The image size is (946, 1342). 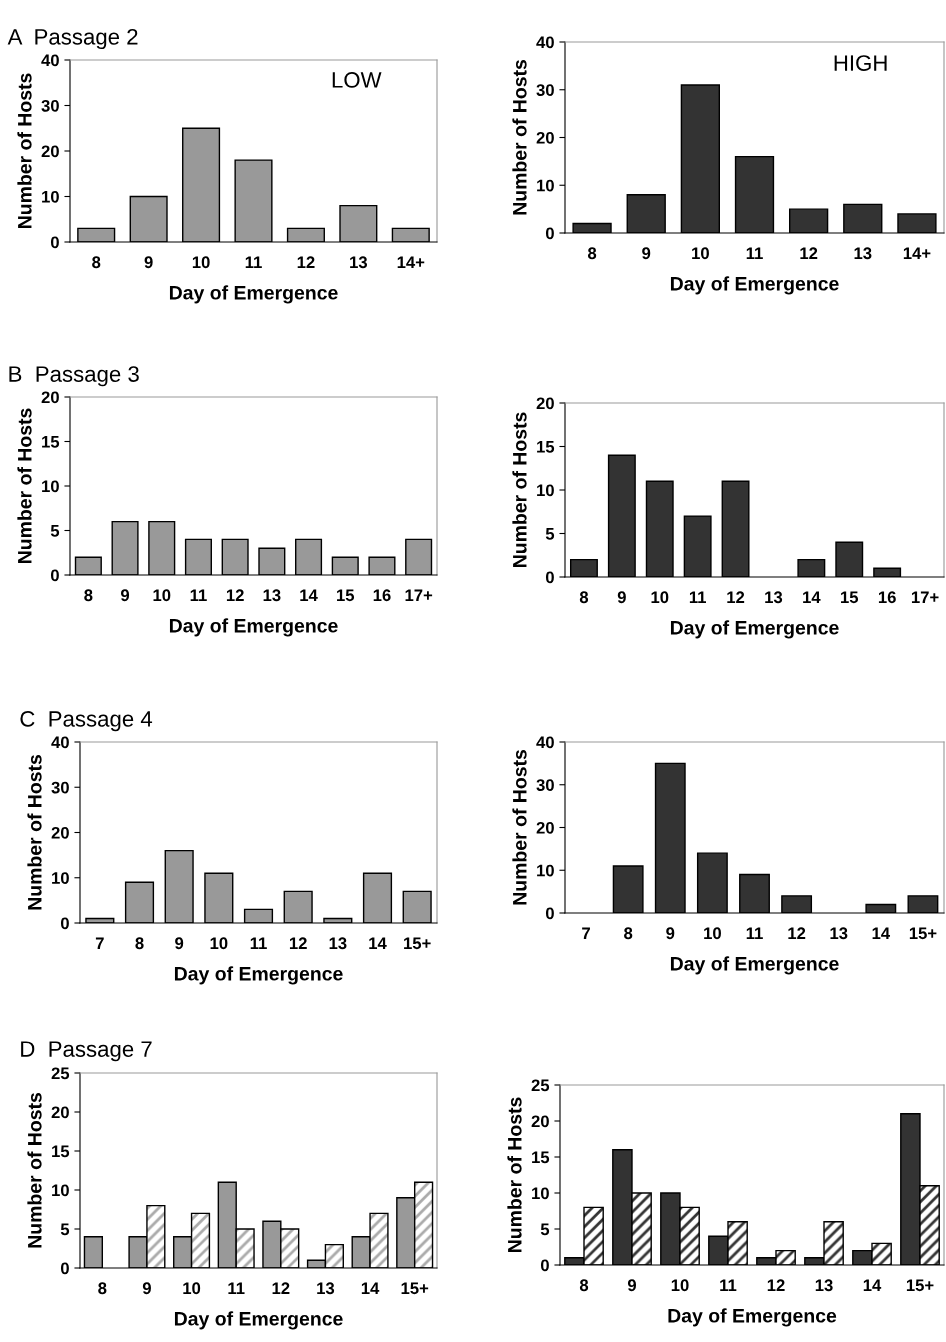 What do you see at coordinates (411, 262) in the screenshot?
I see `x-tick-label: 14+` at bounding box center [411, 262].